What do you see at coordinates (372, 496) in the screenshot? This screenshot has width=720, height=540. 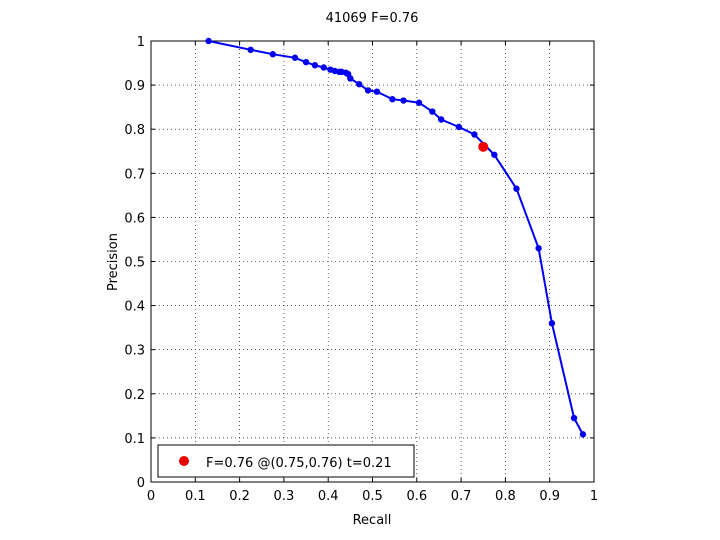 I see `x-tick-label: 0.5` at bounding box center [372, 496].